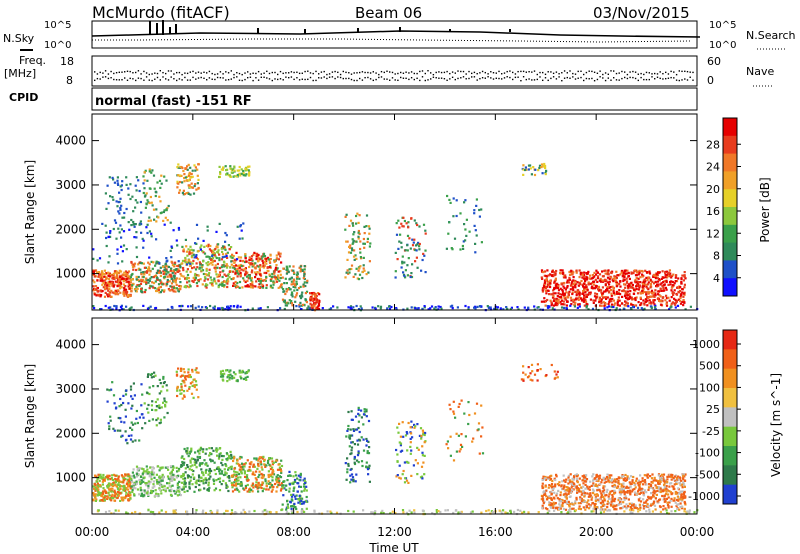 The height and width of the screenshot is (554, 800). I want to click on date-label: 03/Nov/2015, so click(641, 13).